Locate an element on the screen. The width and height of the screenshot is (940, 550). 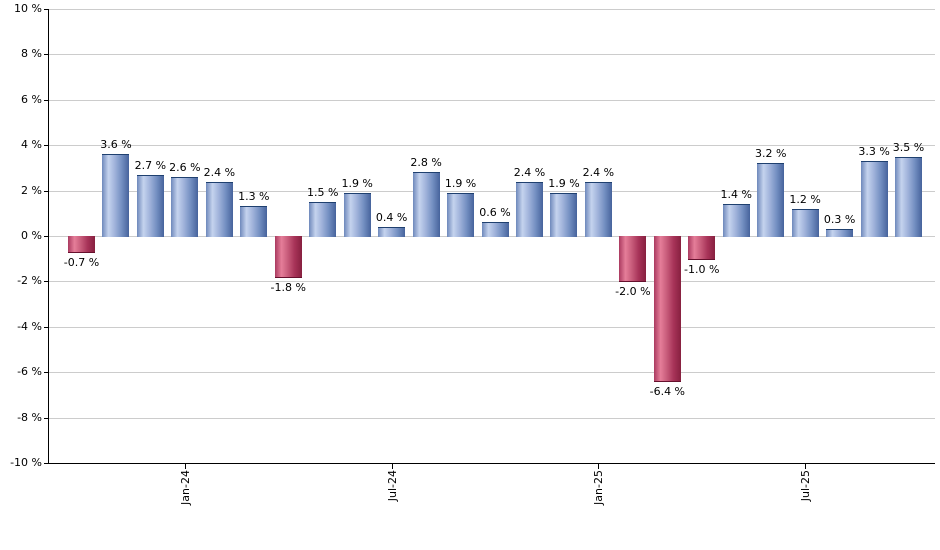
y-axis-tick-label: -2 % is located at coordinates (29, 281).